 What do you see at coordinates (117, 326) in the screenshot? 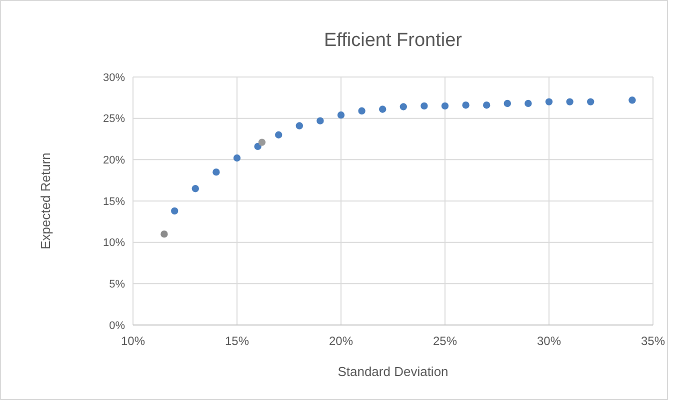
I see `y-tick-label: 0%` at bounding box center [117, 326].